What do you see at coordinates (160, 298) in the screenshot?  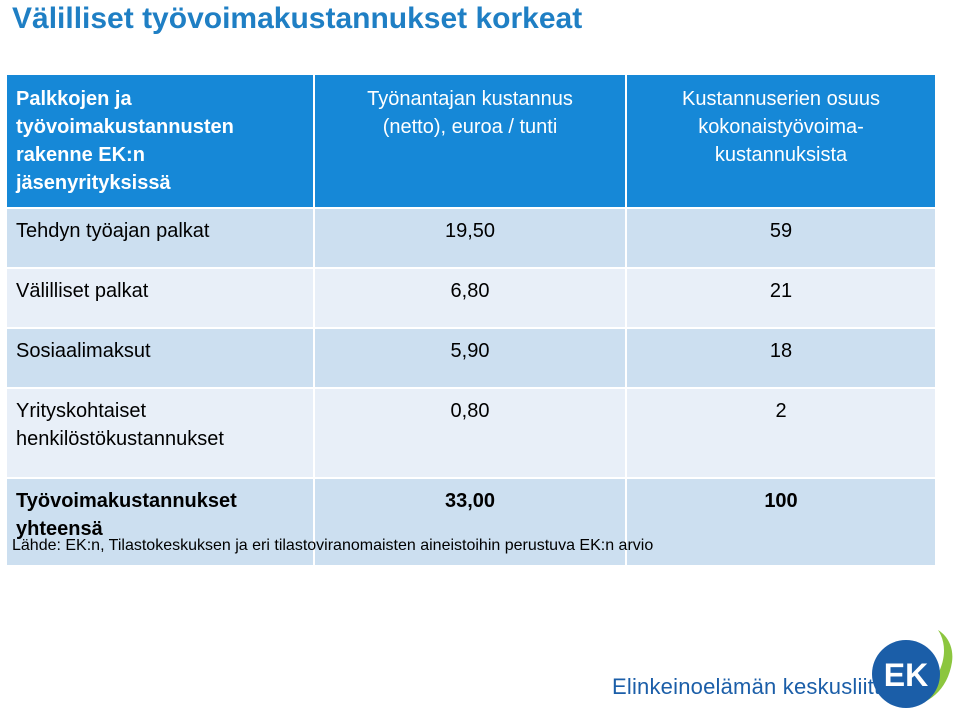 I see `row-label: Välilliset palkat` at bounding box center [160, 298].